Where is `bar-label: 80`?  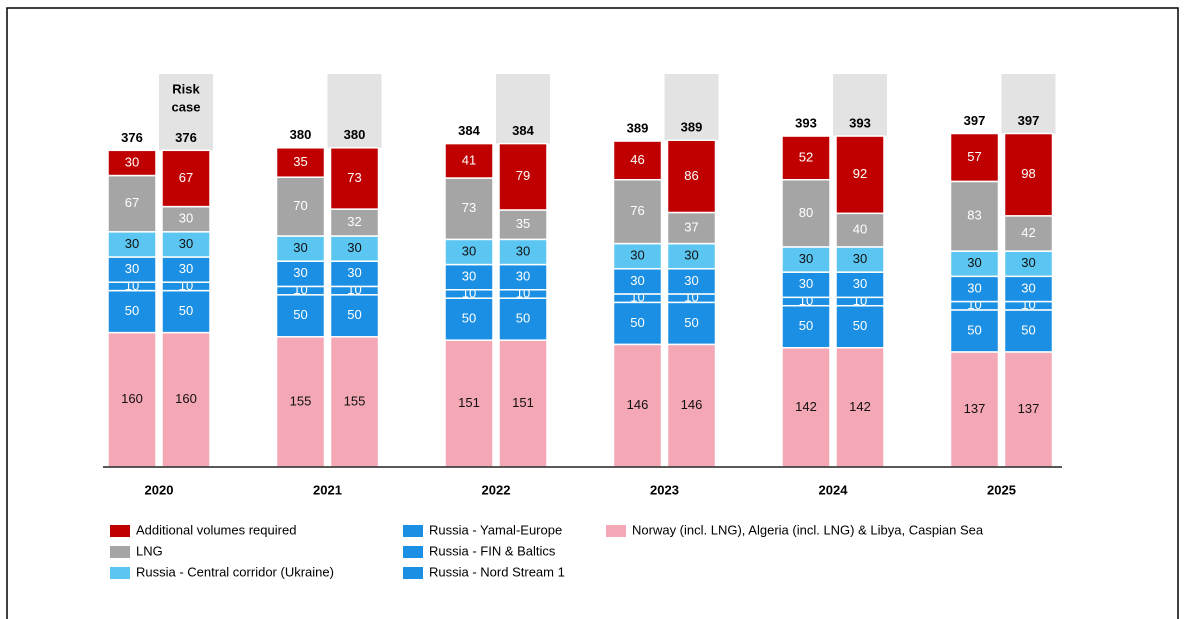
bar-label: 80 is located at coordinates (806, 212).